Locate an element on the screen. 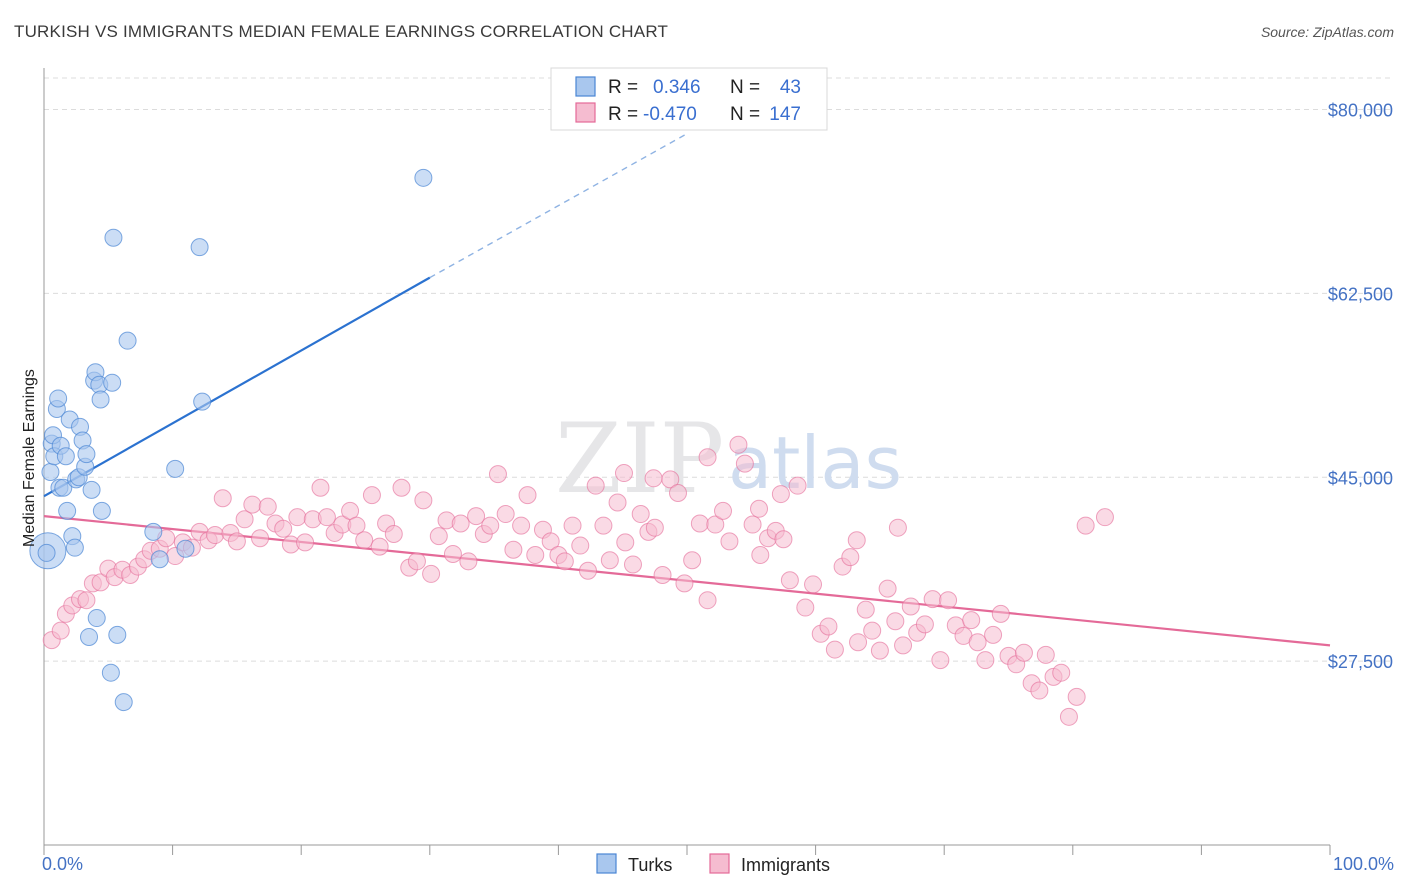 This screenshot has height=892, width=1406. bottom-legend-turks-label: Turks is located at coordinates (650, 865).